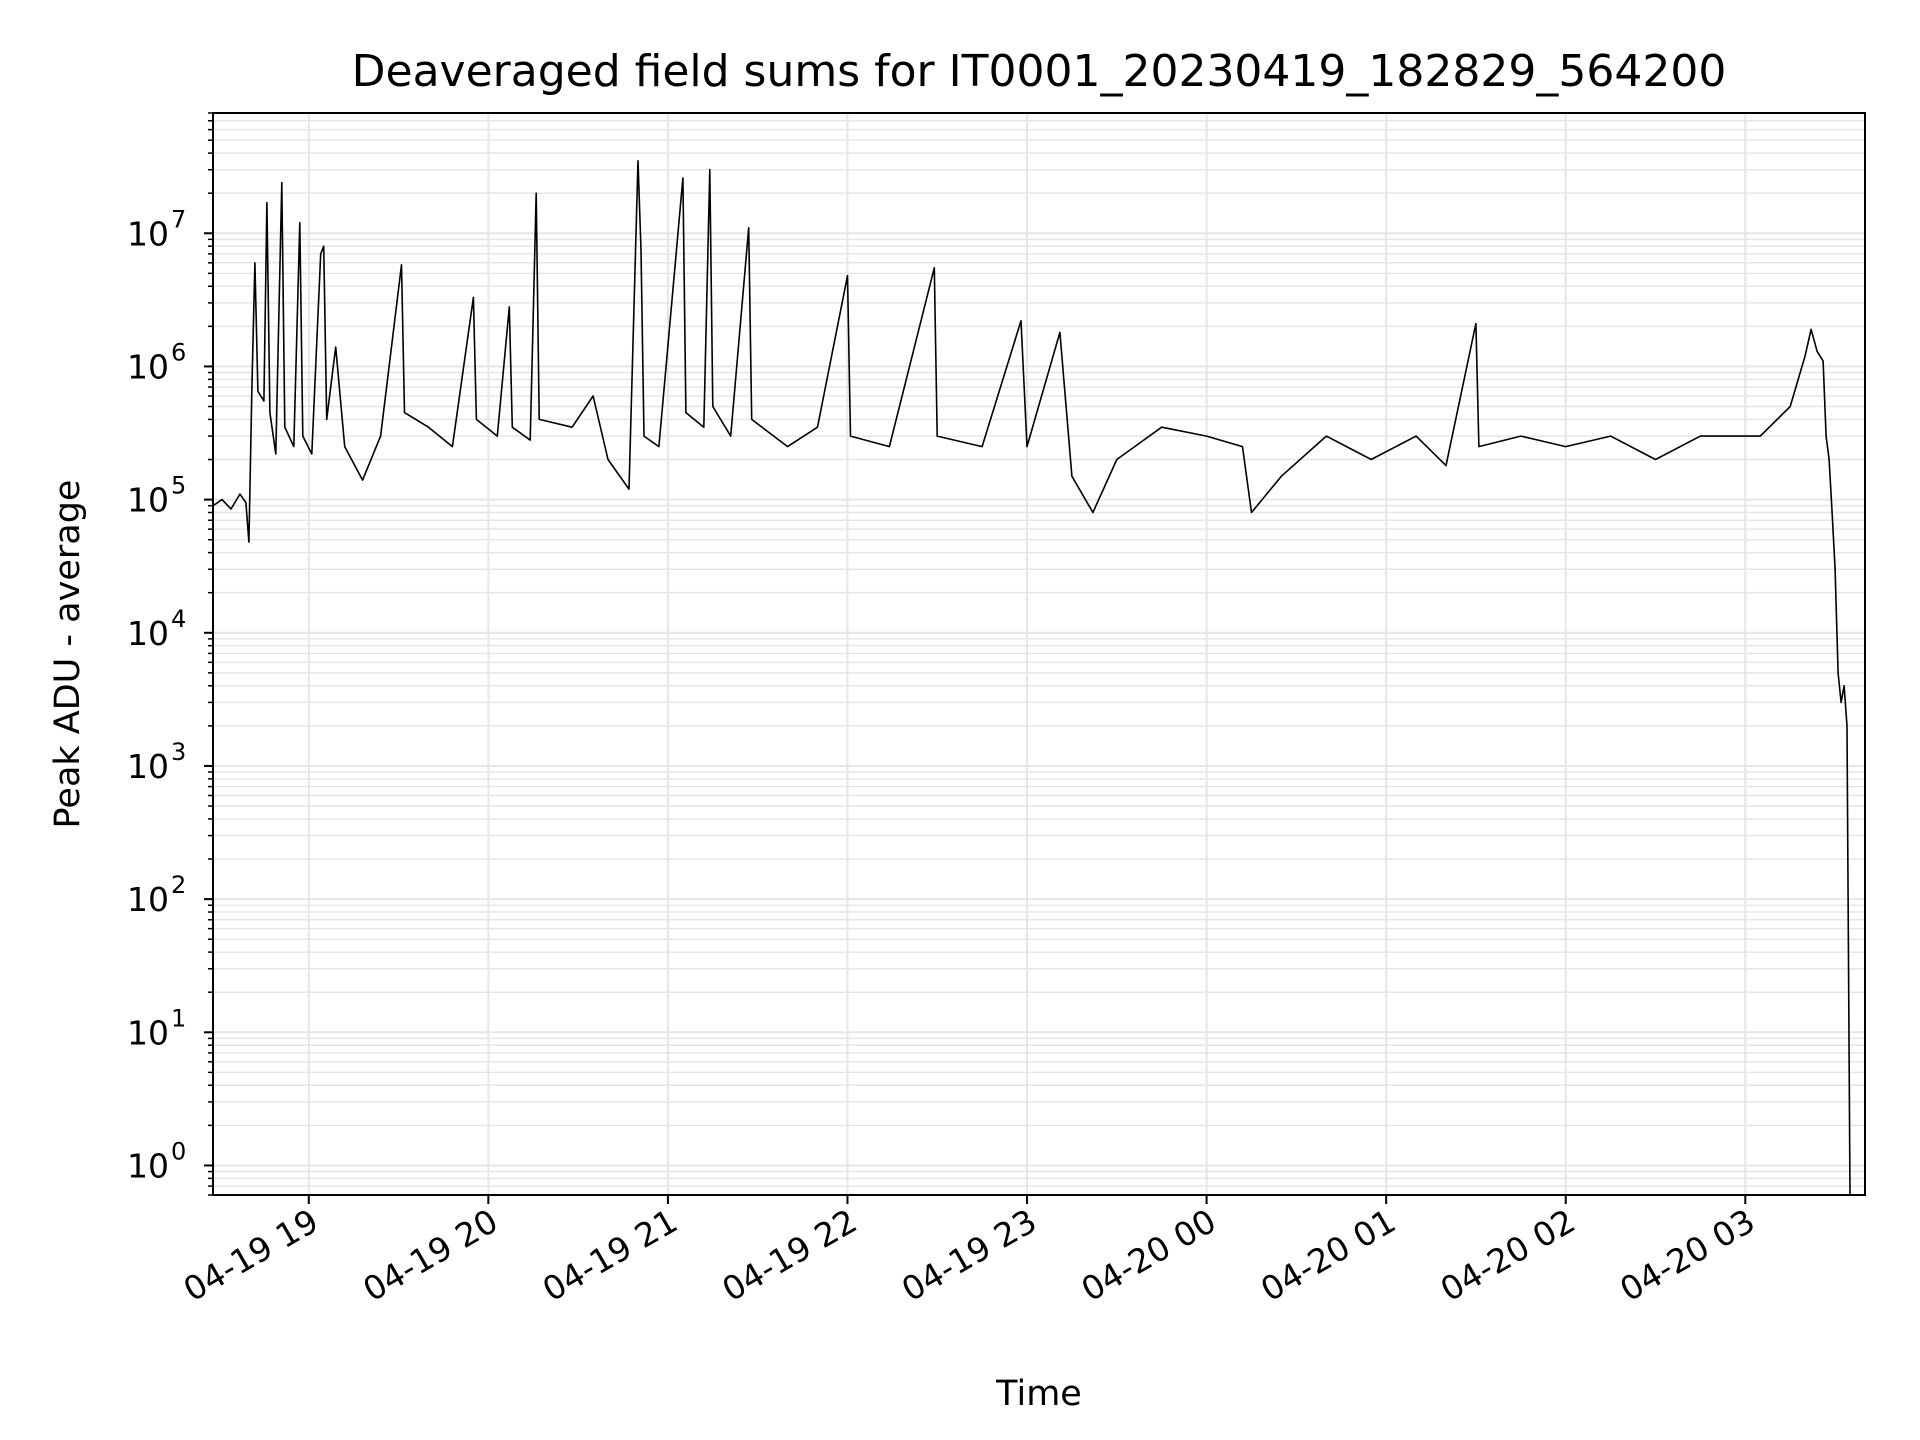  I want to click on y-tick-exponent: 0, so click(178, 1151).